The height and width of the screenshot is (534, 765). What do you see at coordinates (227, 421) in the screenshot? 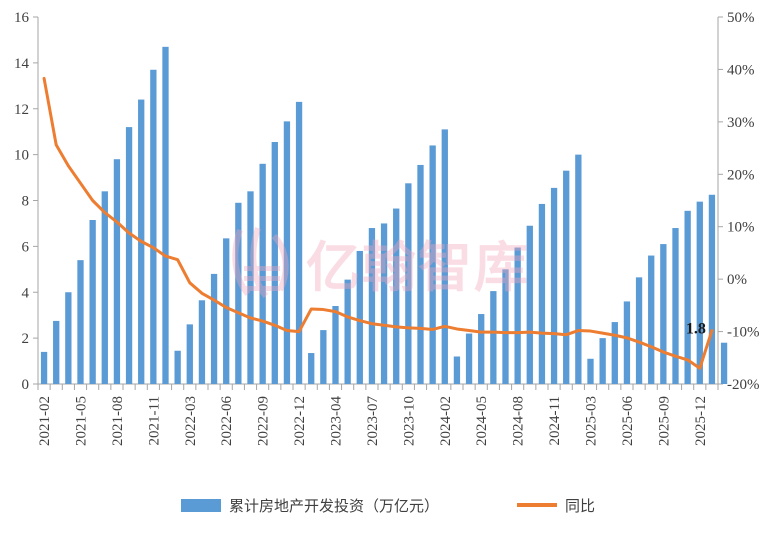
I see `x-axis-tick-label: 2022-06` at bounding box center [227, 421].